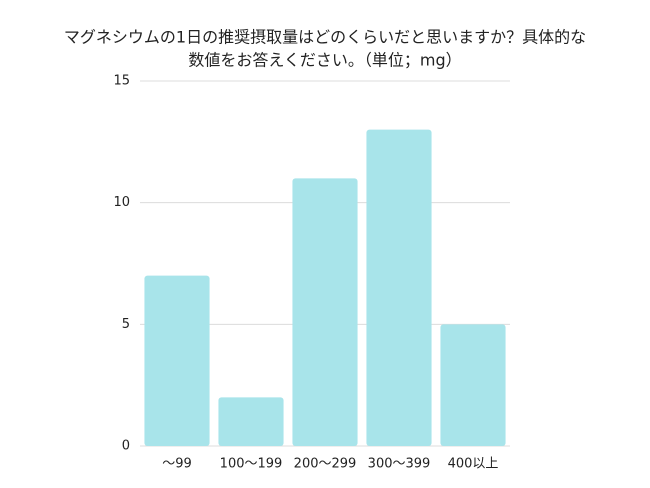  What do you see at coordinates (126, 446) in the screenshot?
I see `y-tick-label: 0` at bounding box center [126, 446].